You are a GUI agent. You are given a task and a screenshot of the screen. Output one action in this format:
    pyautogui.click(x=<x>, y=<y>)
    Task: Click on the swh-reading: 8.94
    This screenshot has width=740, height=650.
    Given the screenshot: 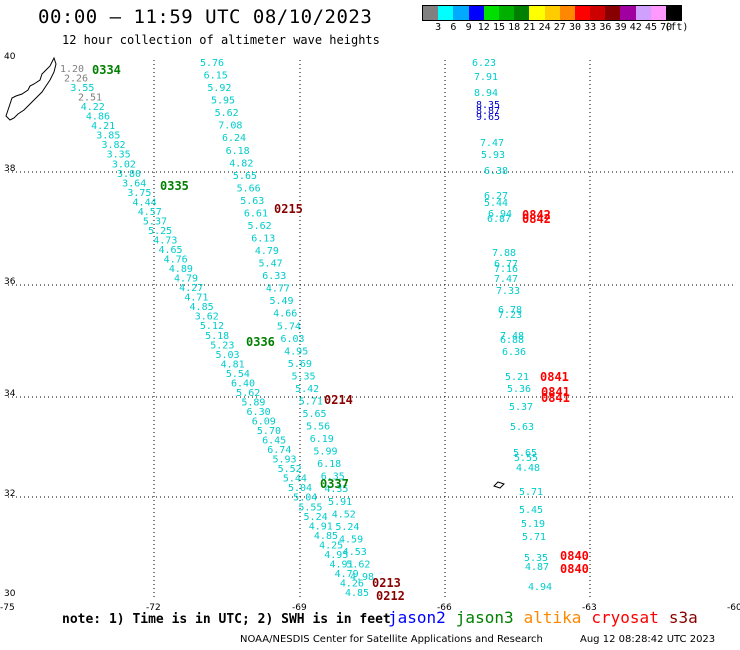 What is the action you would take?
    pyautogui.click(x=486, y=93)
    